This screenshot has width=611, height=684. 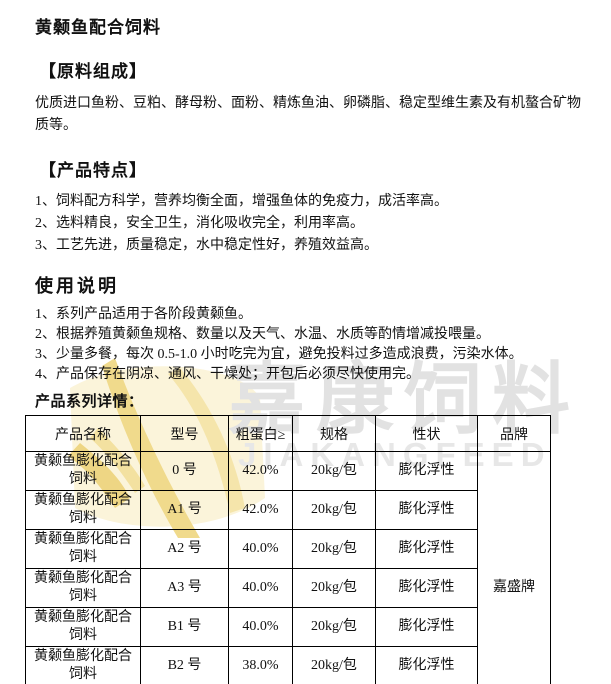 I want to click on table-row: 黄颡鱼膨化配合饲料 B2 号 38.0% 20kg/包 膨化浮性, so click(x=288, y=665).